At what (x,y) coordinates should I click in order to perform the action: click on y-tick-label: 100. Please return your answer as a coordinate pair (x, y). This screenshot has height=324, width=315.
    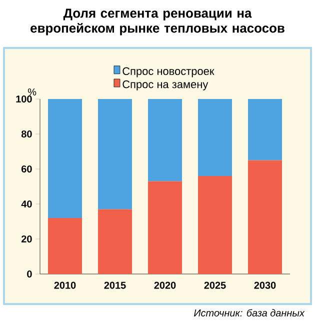
    Looking at the image, I should click on (24, 99).